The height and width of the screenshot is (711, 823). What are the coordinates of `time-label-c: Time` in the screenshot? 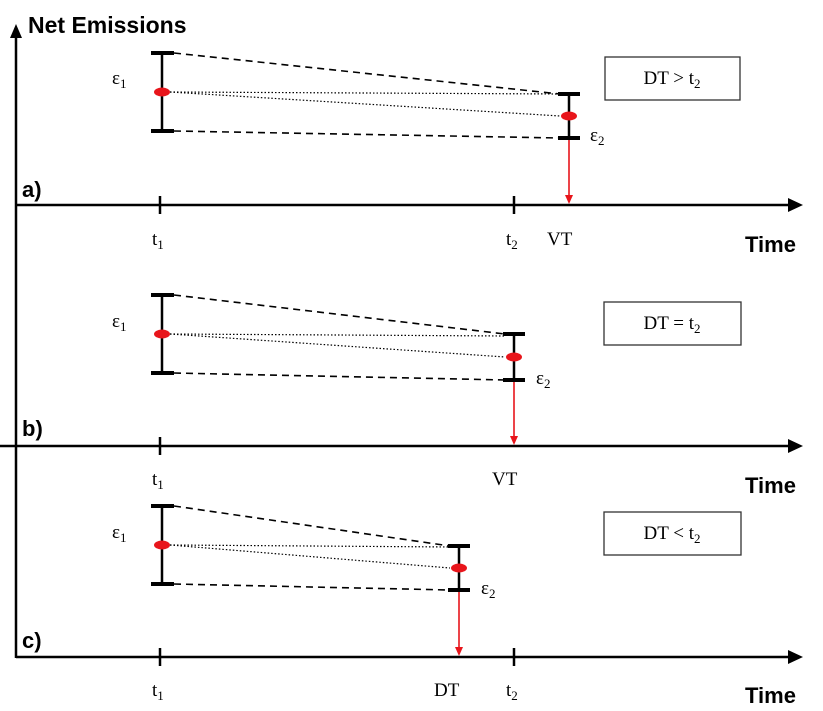 It's located at (770, 695).